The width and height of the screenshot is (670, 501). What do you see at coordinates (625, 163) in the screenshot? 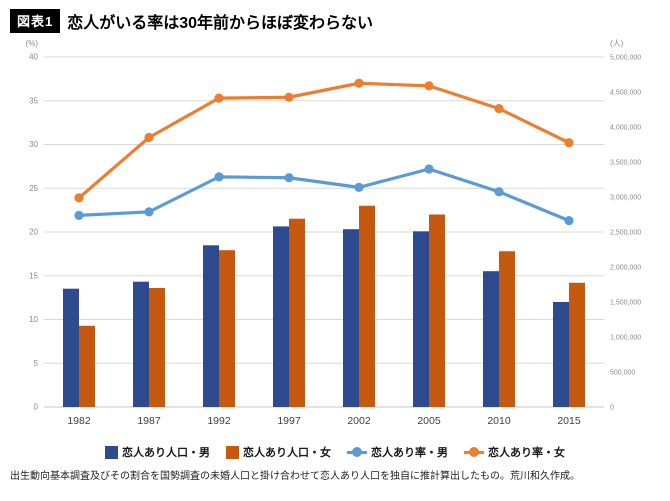
I see `right-tick-label: 3,500,000` at bounding box center [625, 163].